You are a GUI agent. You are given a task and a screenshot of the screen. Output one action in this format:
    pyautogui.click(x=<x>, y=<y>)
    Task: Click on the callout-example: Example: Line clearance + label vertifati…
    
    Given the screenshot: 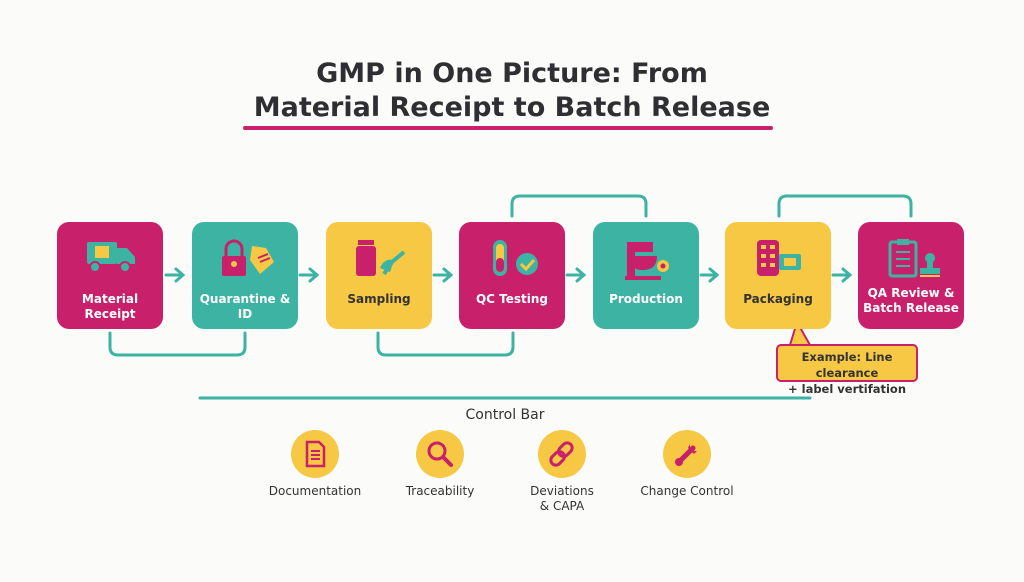 What is the action you would take?
    pyautogui.click(x=847, y=370)
    